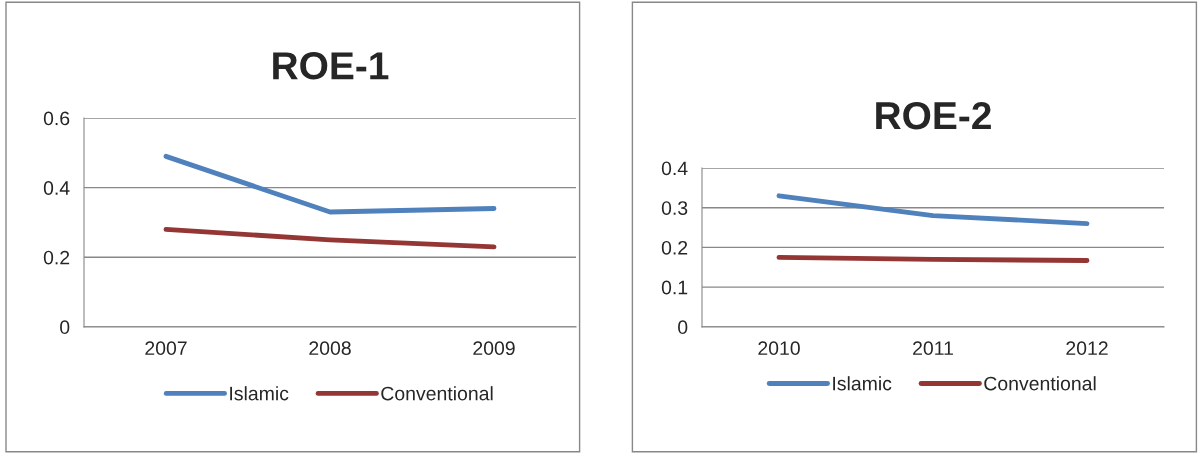 The image size is (1200, 454). I want to click on x-tick-label: 2010, so click(779, 348).